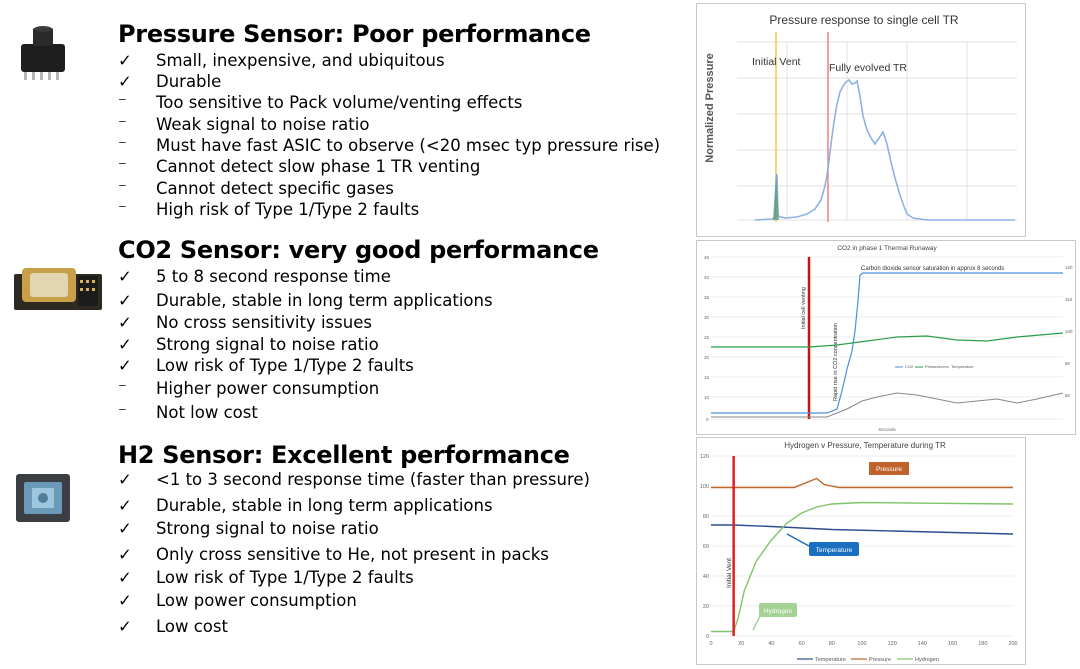  Describe the element at coordinates (704, 457) in the screenshot. I see `y-tick-label: 120` at that location.